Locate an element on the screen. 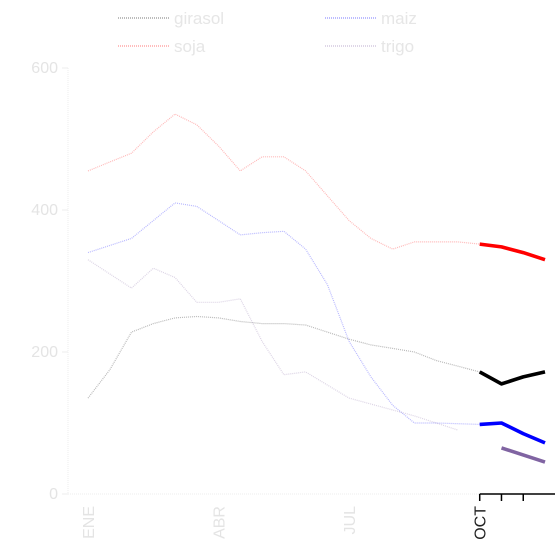 The width and height of the screenshot is (555, 549). series-line-girasol-faint is located at coordinates (283, 357).